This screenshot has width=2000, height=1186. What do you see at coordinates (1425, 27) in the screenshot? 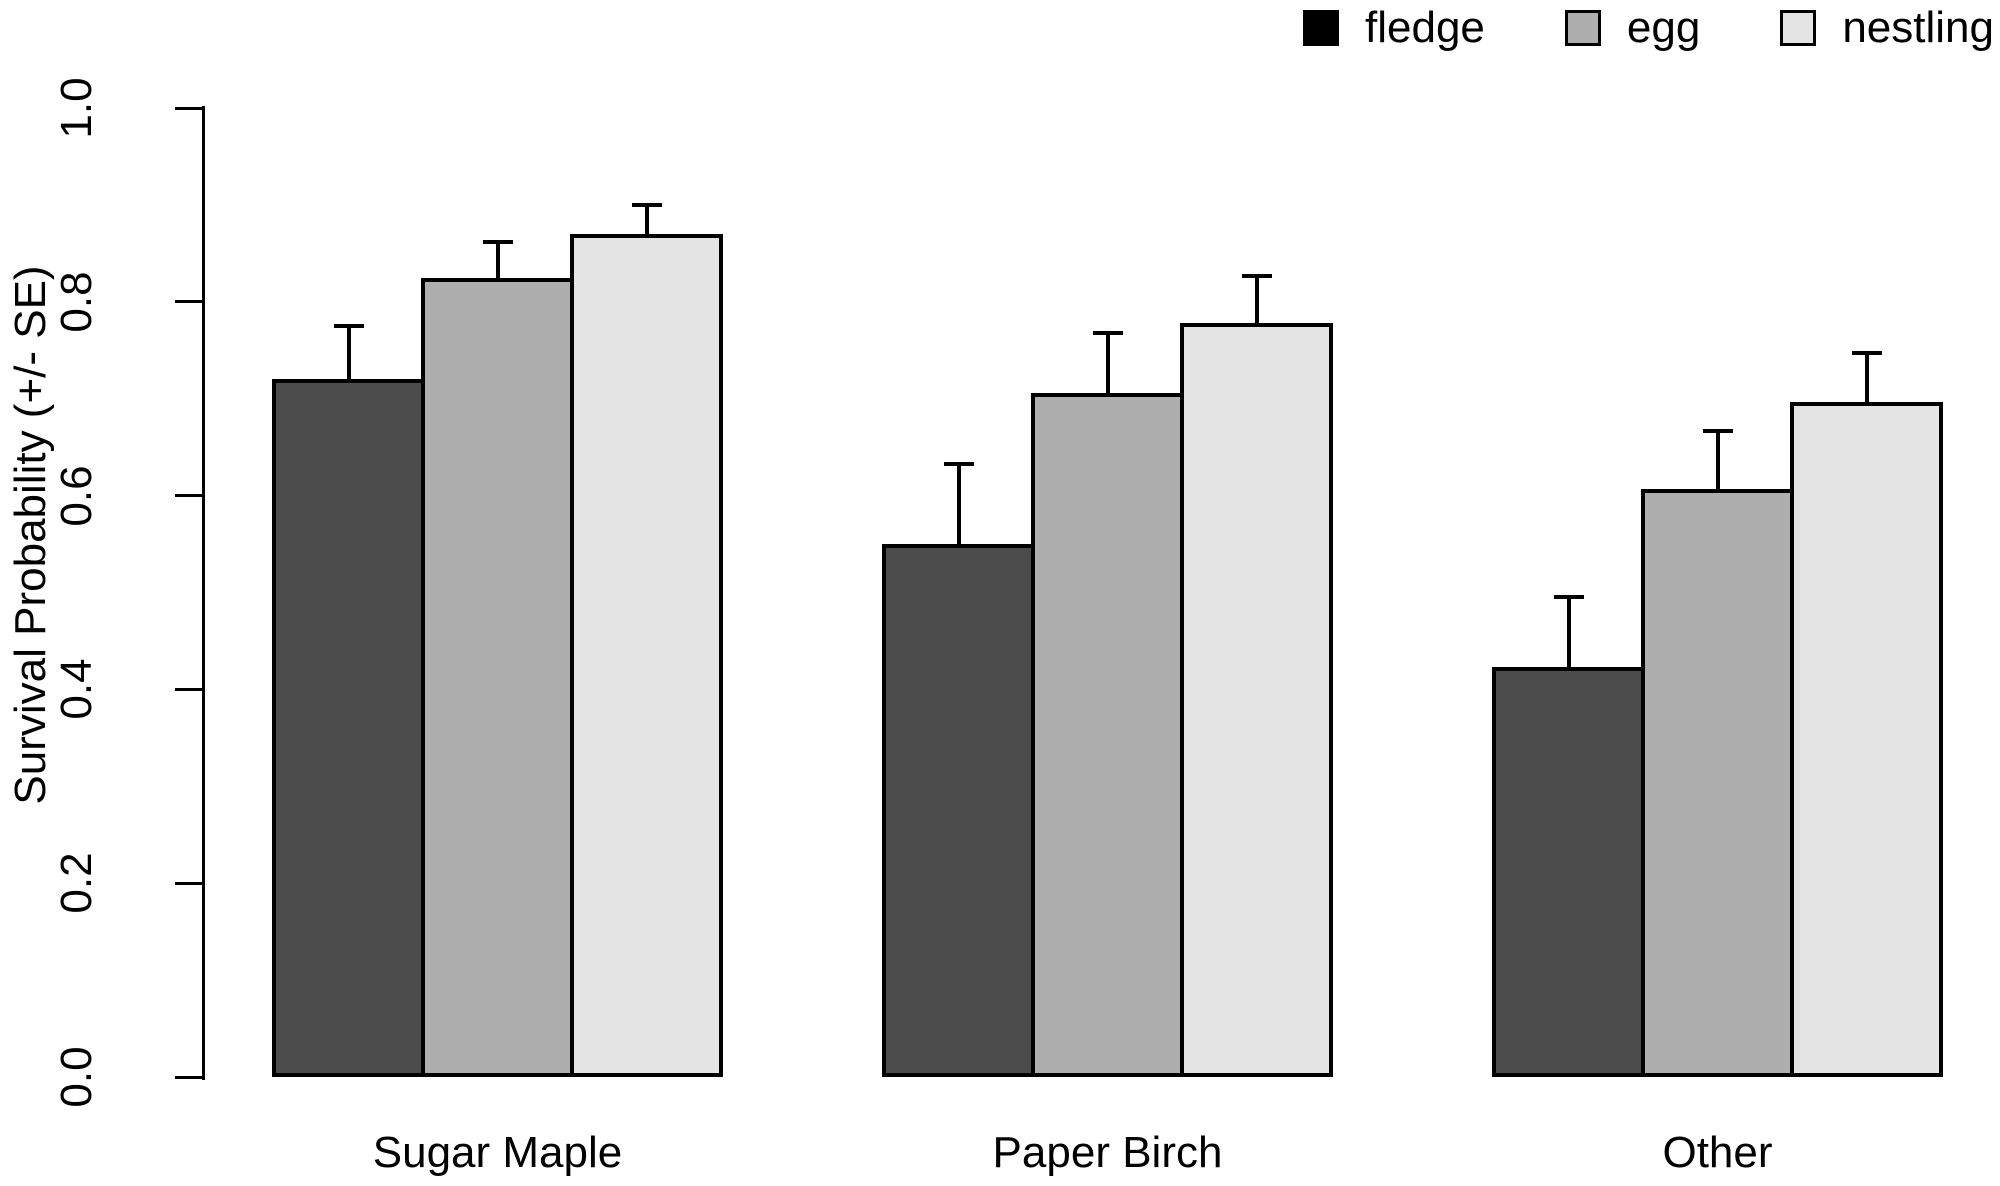
I see `legend-label-fledge: fledge` at bounding box center [1425, 27].